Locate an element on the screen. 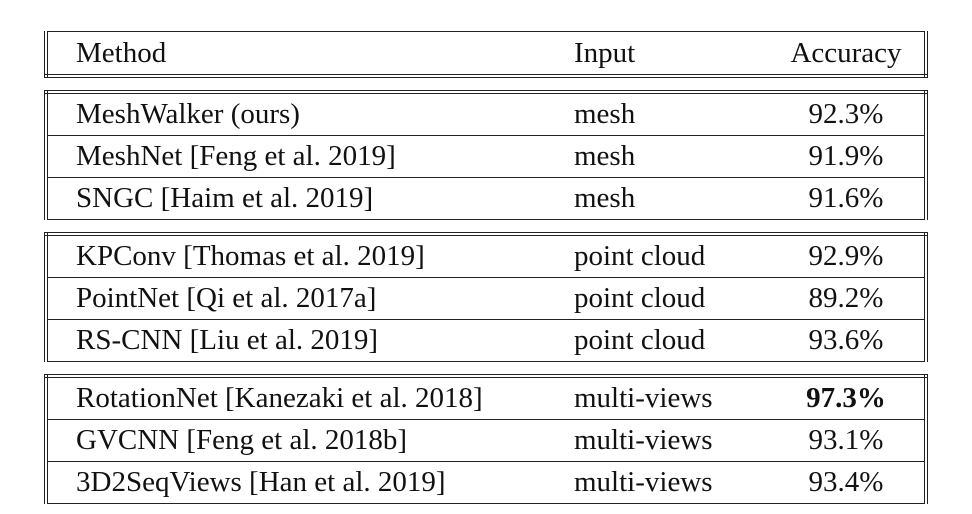 The image size is (972, 514). table-row: MeshNet [Feng et al. 2019] mesh 91.9% is located at coordinates (486, 156).